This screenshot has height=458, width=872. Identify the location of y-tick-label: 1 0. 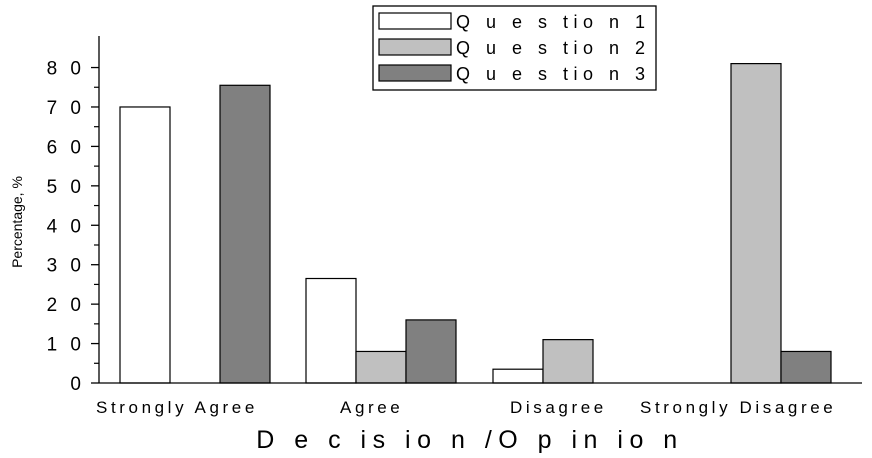
(66, 345).